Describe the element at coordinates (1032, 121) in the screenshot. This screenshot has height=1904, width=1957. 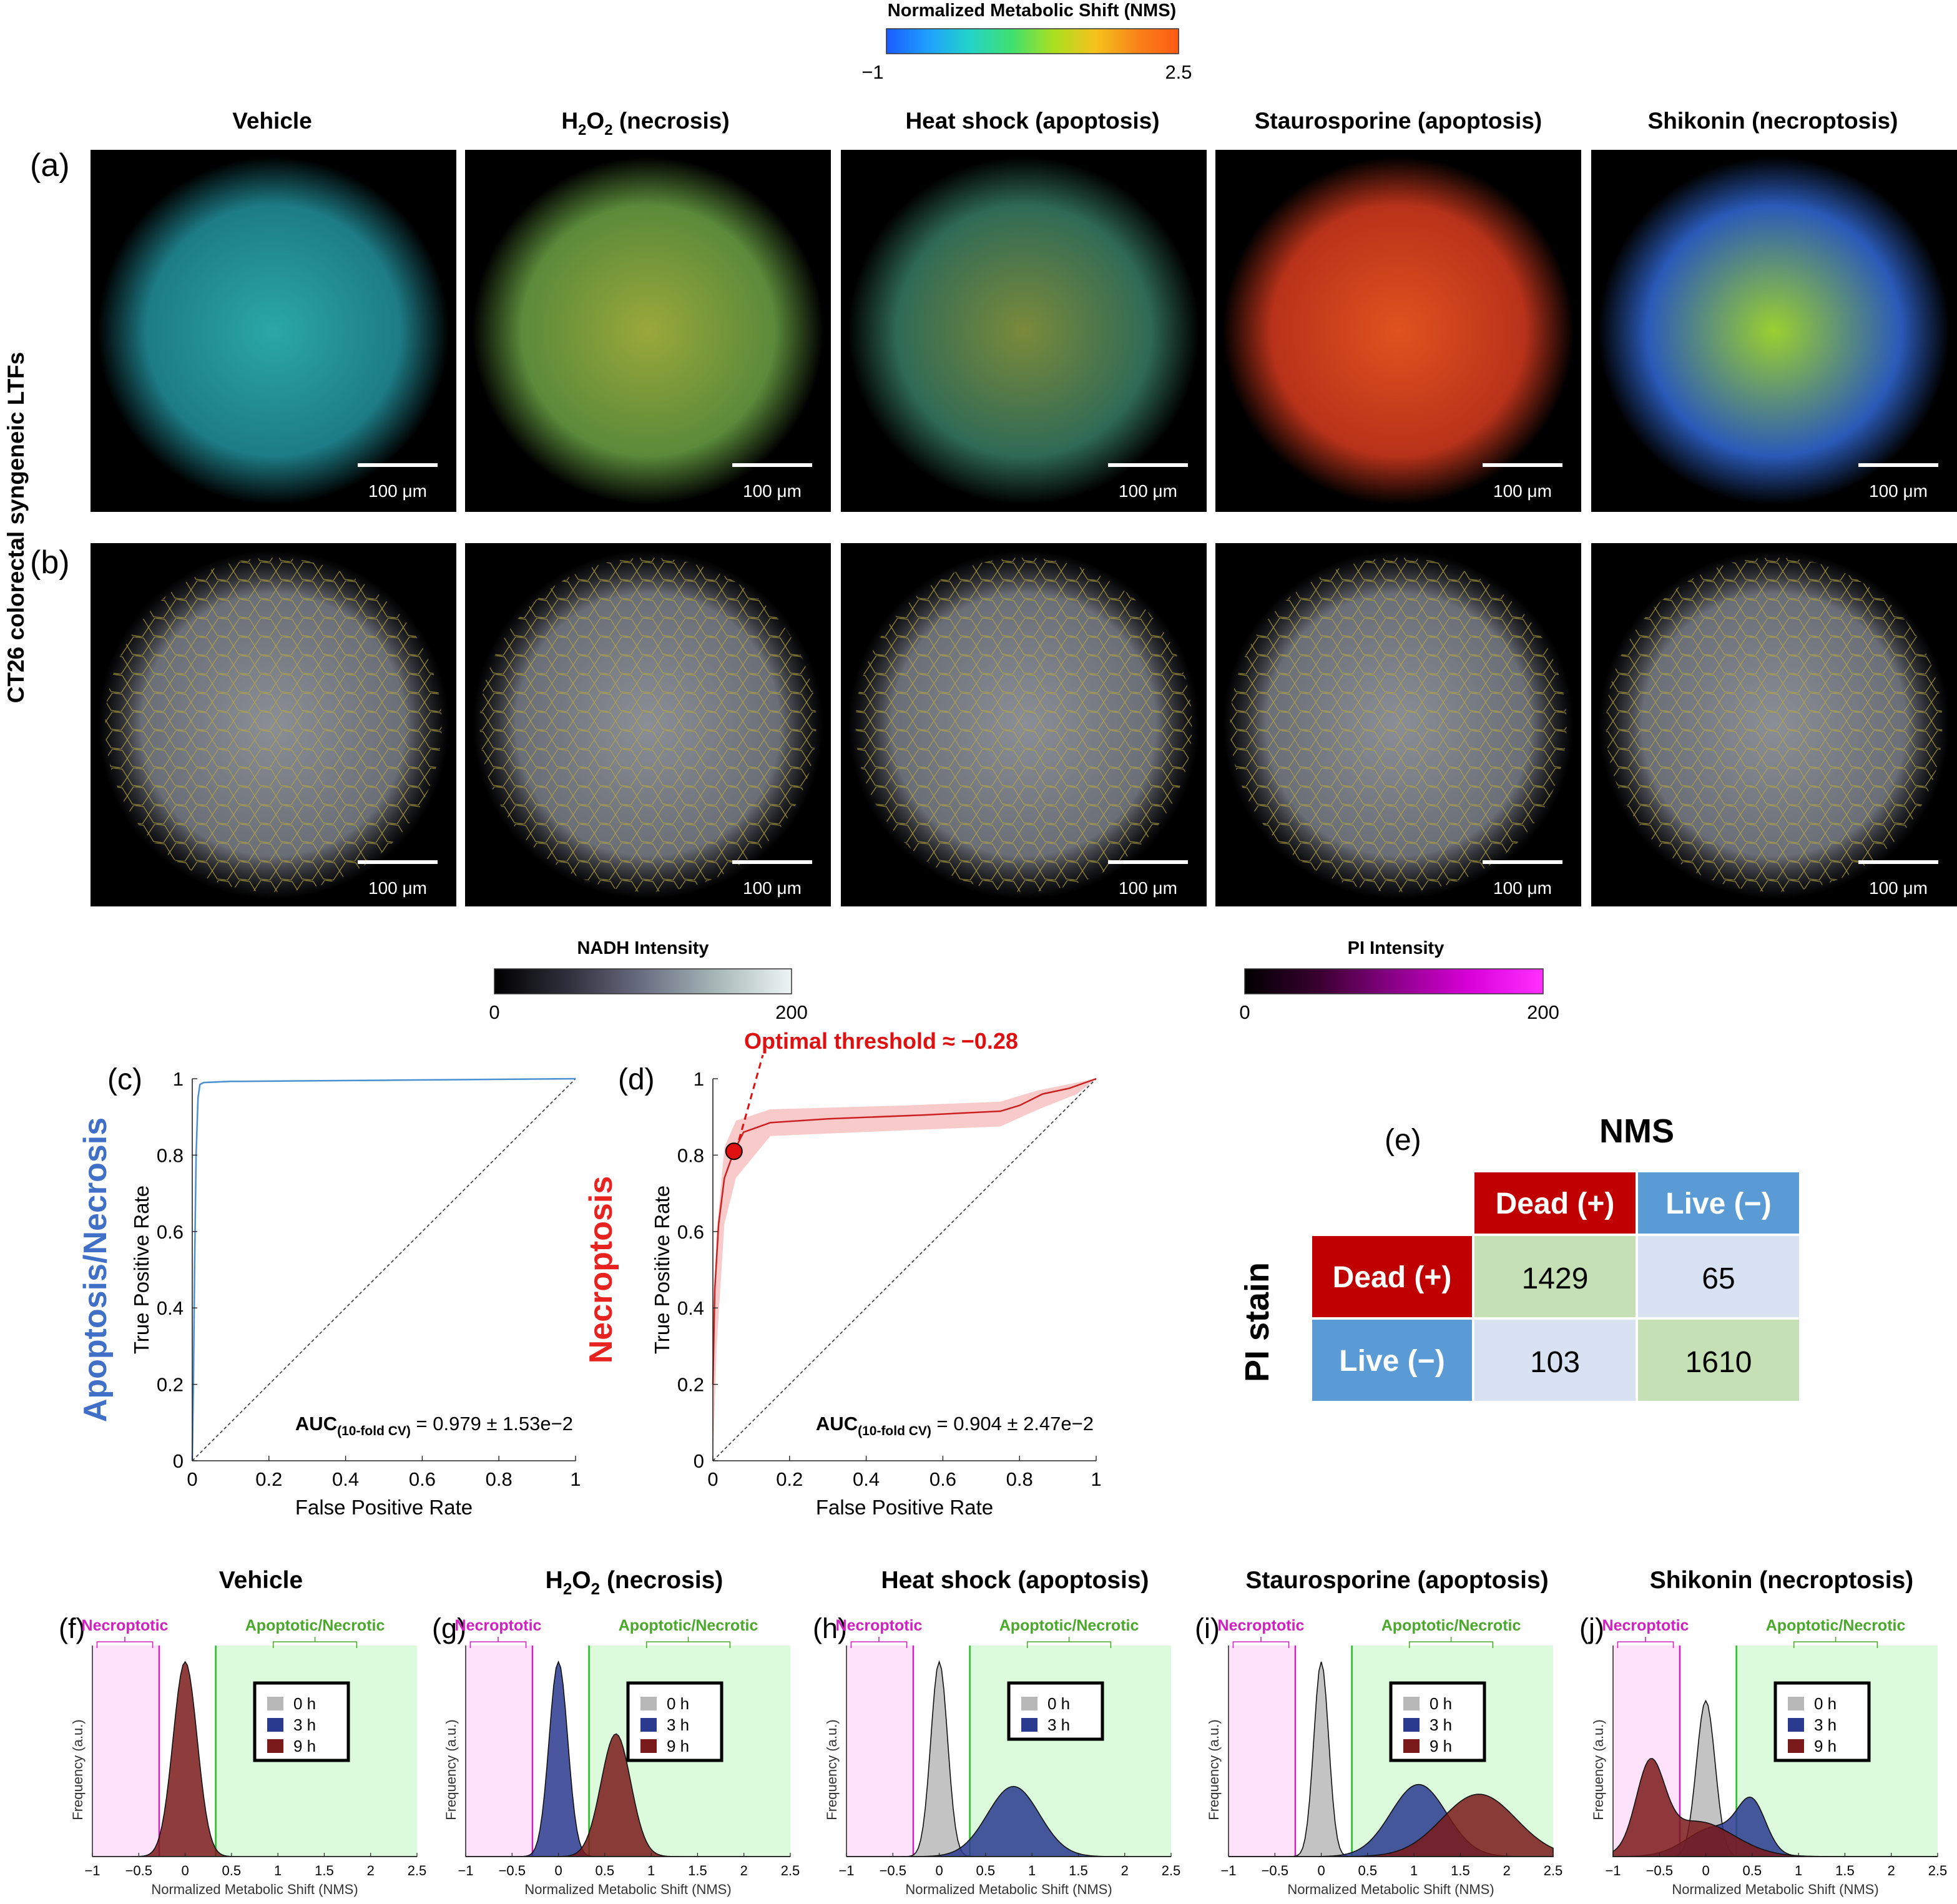
I see `column-title-heat: Heat shock (apoptosis)` at that location.